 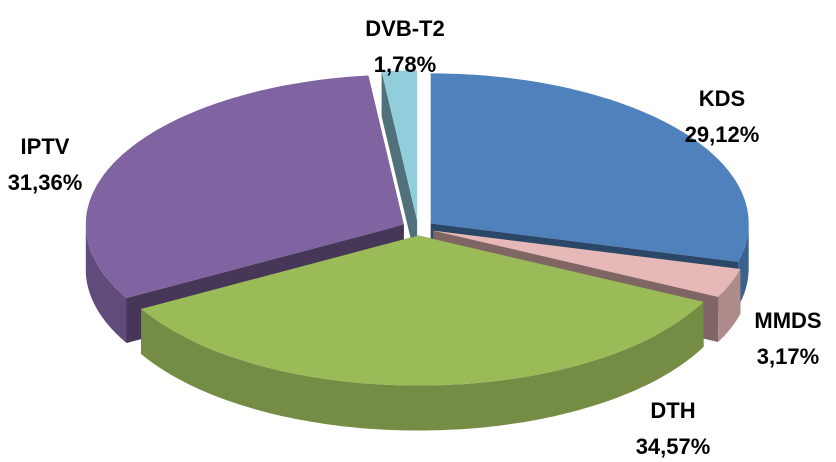 What do you see at coordinates (722, 98) in the screenshot?
I see `slice-label: KDS` at bounding box center [722, 98].